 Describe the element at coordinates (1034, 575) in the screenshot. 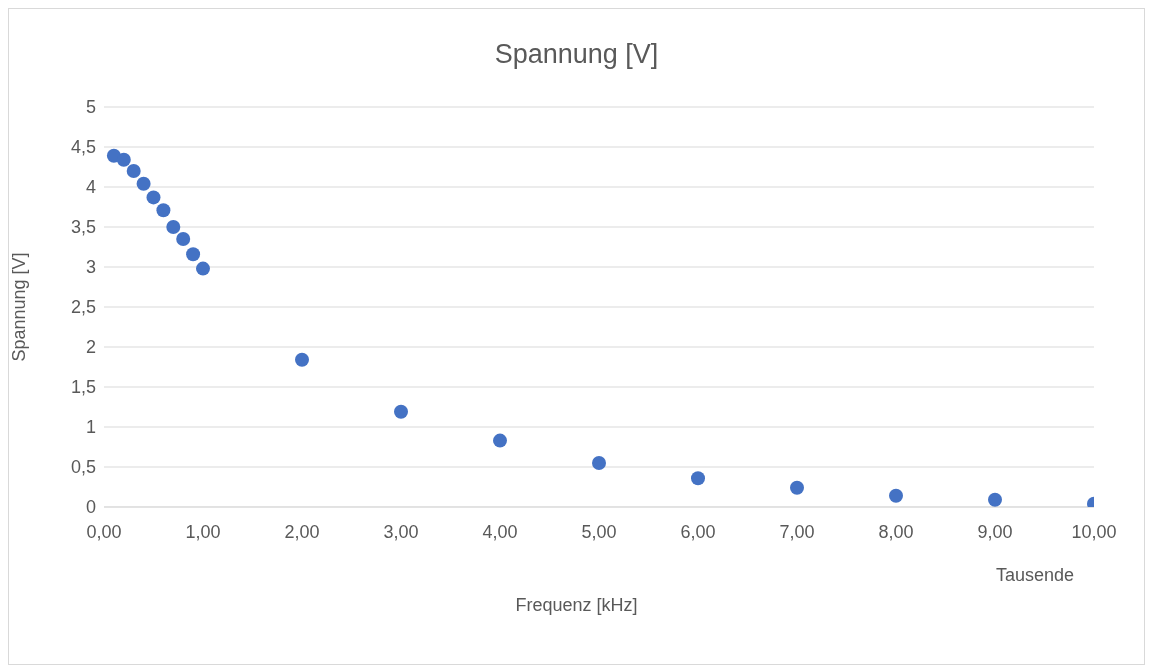

I see `text: Tausende` at that location.